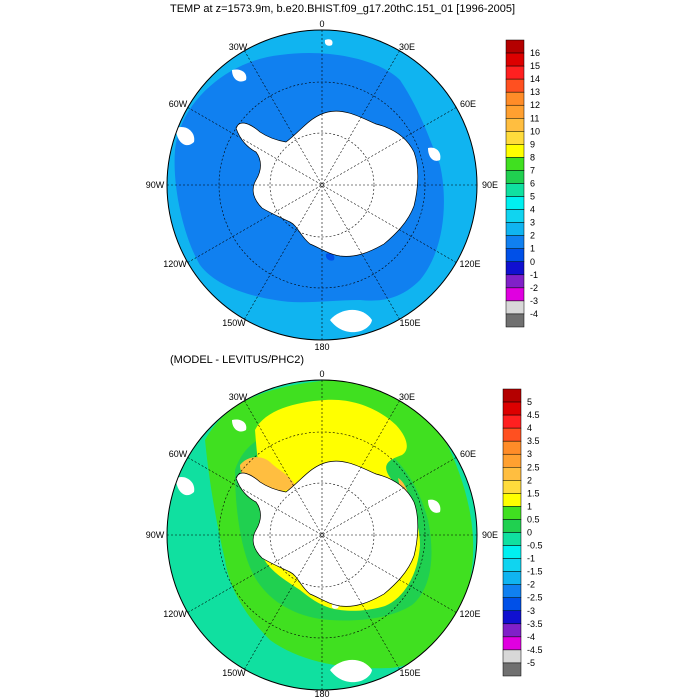  What do you see at coordinates (532, 157) in the screenshot?
I see `colorbar-label: 8` at bounding box center [532, 157].